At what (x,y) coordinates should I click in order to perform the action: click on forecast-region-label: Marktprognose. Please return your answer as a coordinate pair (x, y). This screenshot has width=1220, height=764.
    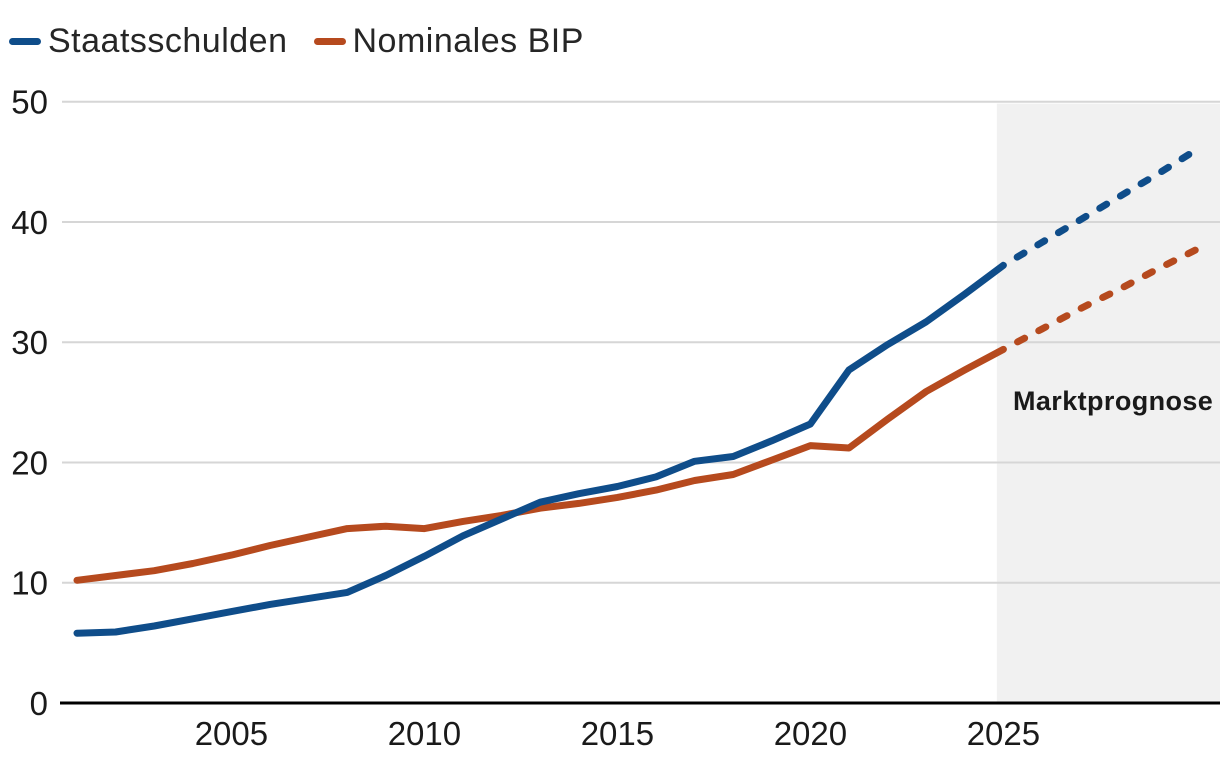
    Looking at the image, I should click on (1113, 401).